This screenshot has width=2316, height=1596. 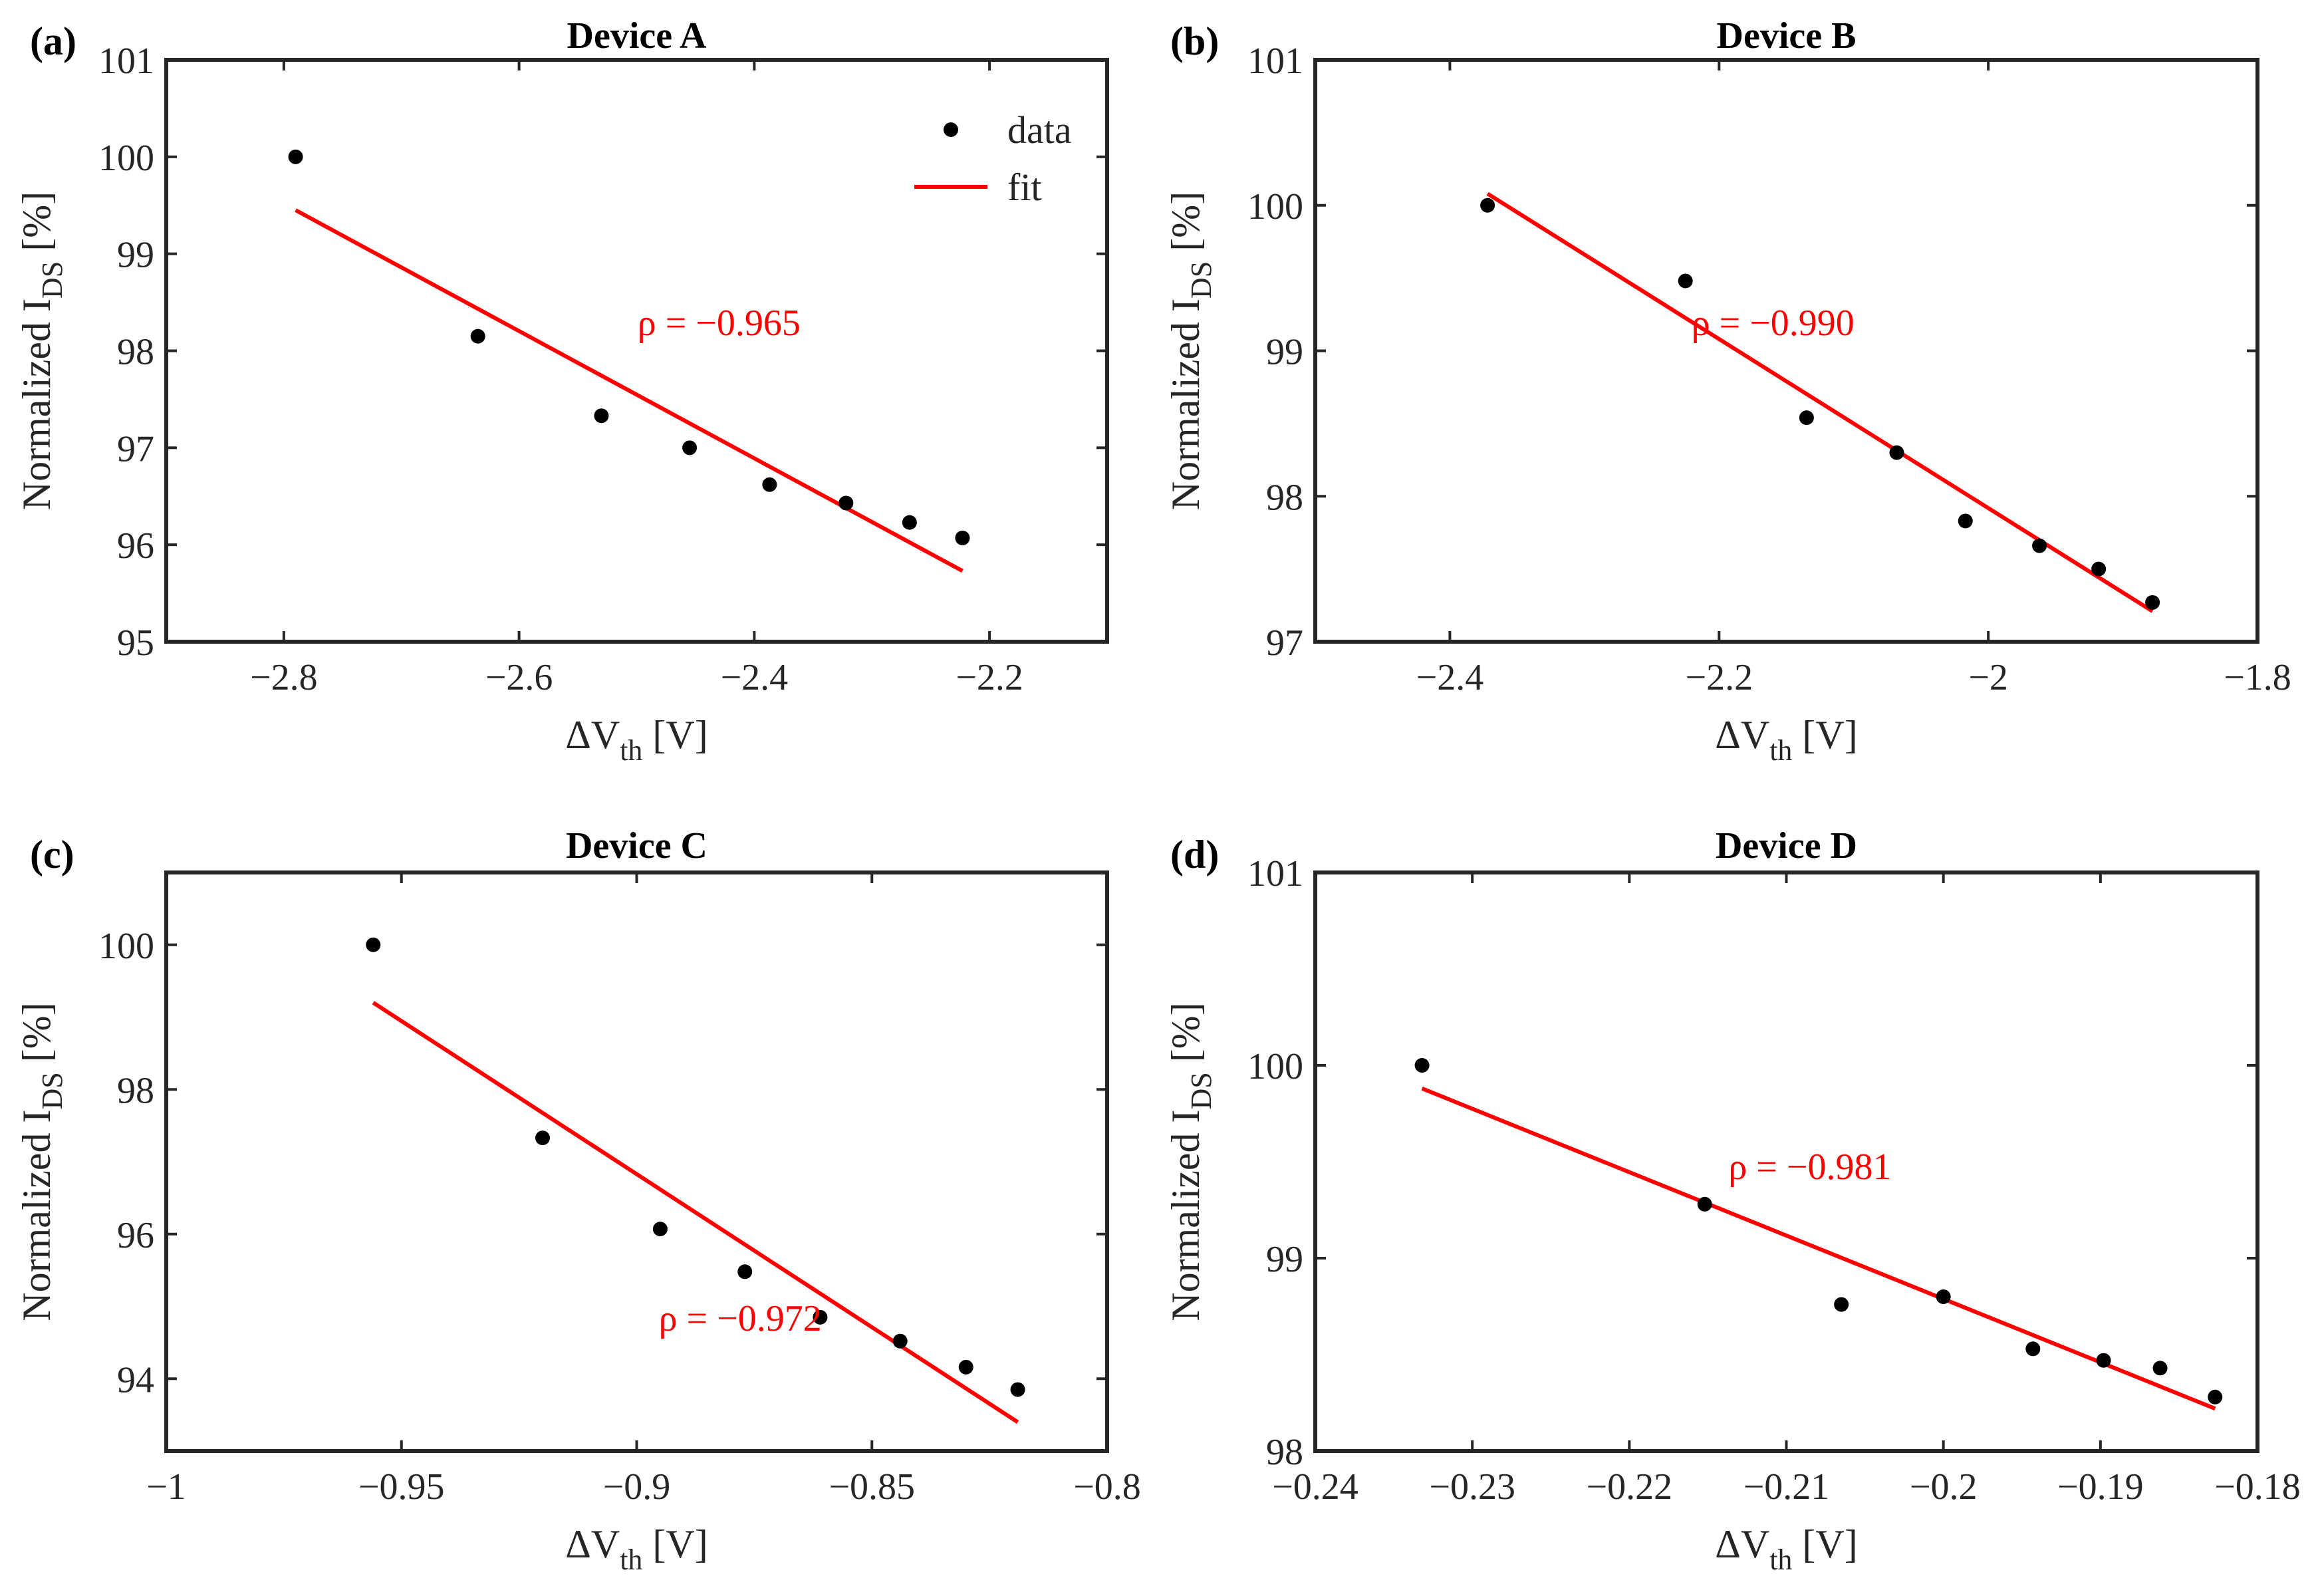 I want to click on rho-annotation: ρ = −0.990, so click(x=1773, y=323).